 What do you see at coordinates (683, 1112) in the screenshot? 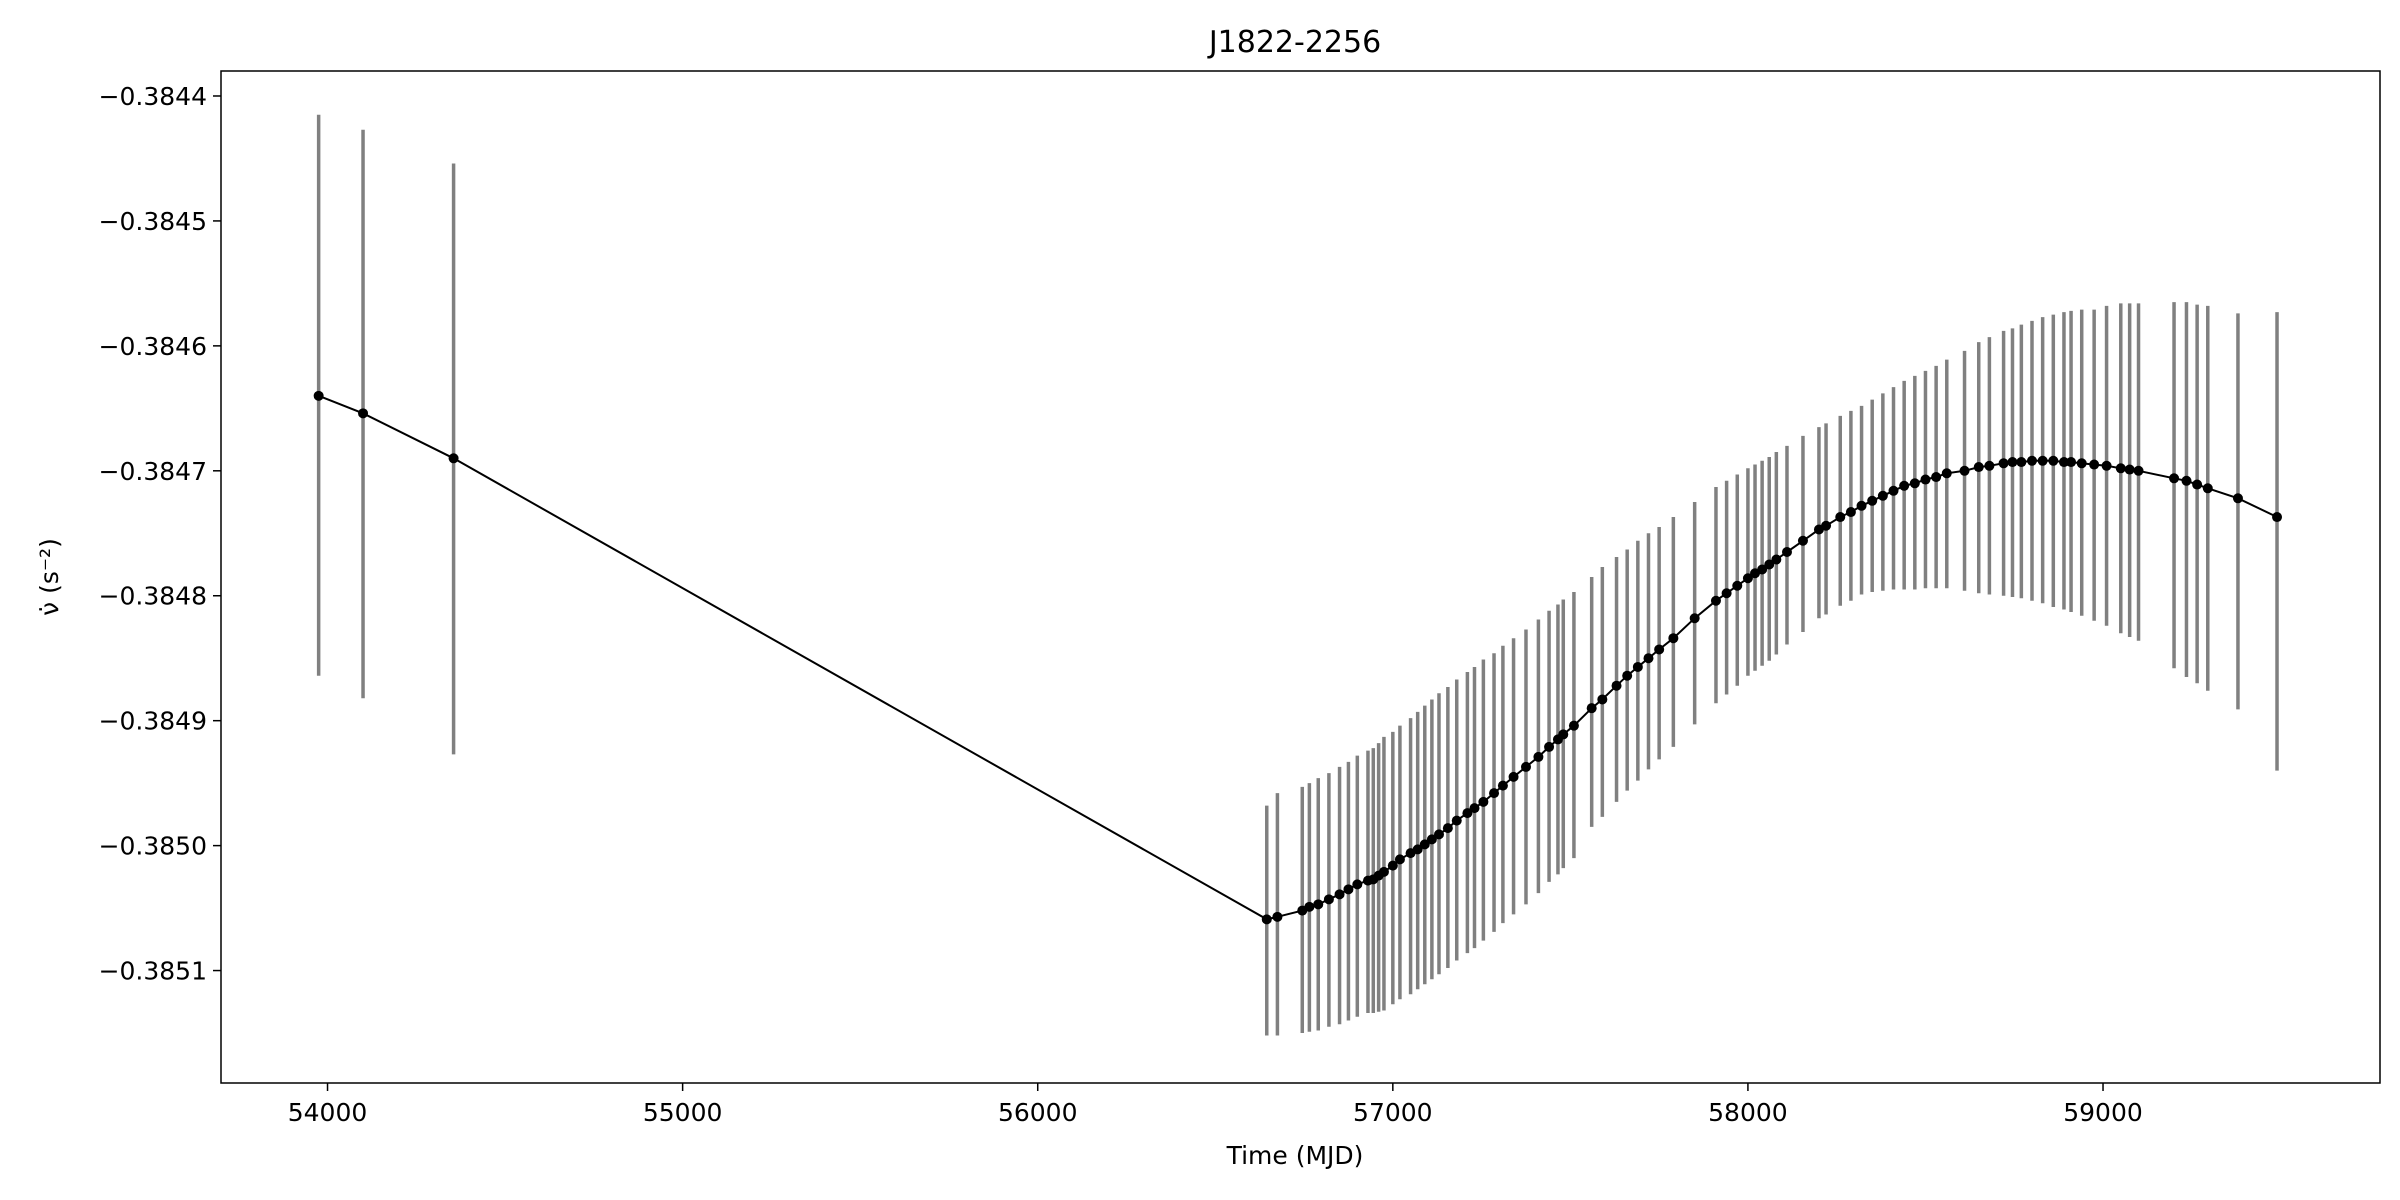
I see `x-tick-label: 55000` at bounding box center [683, 1112].